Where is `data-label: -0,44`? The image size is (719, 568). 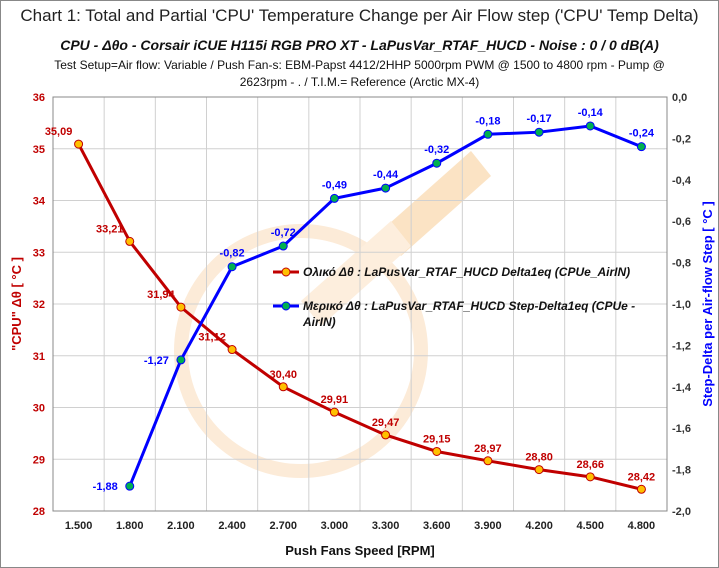
data-label: -0,44 is located at coordinates (386, 175).